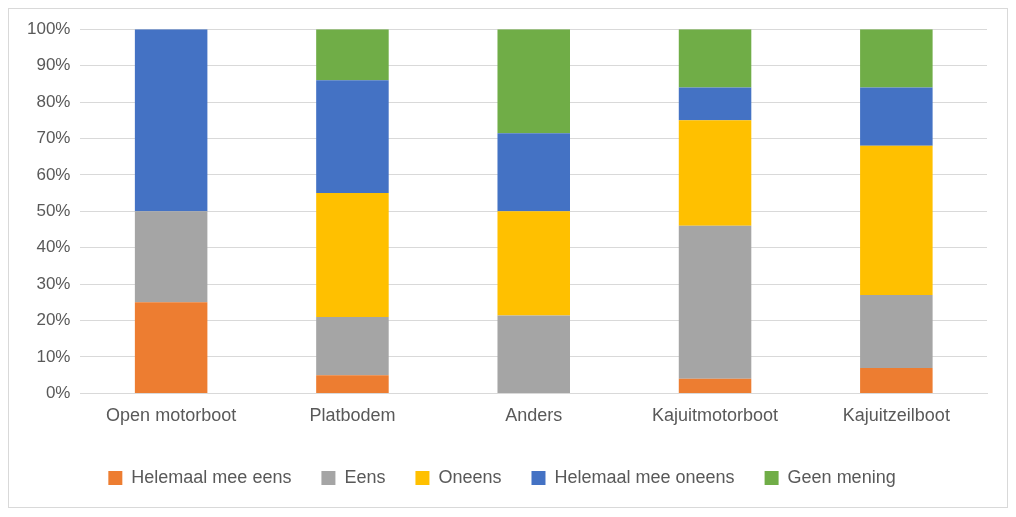  What do you see at coordinates (715, 415) in the screenshot?
I see `x-tick-label: Kajuitmotorboot` at bounding box center [715, 415].